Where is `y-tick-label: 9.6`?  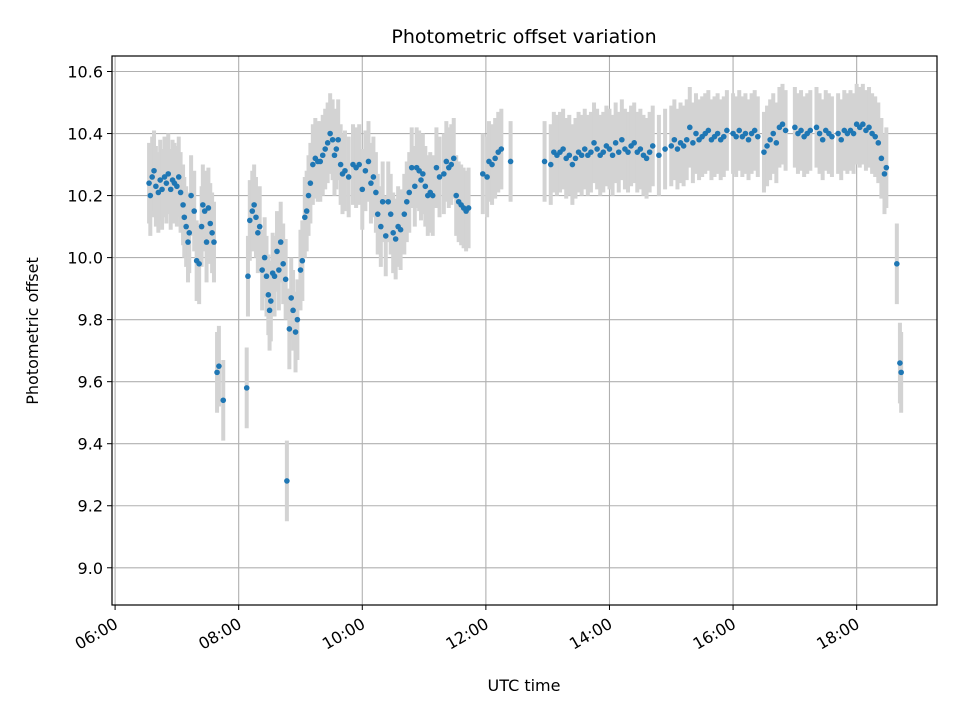
y-tick-label: 9.6 is located at coordinates (90, 382).